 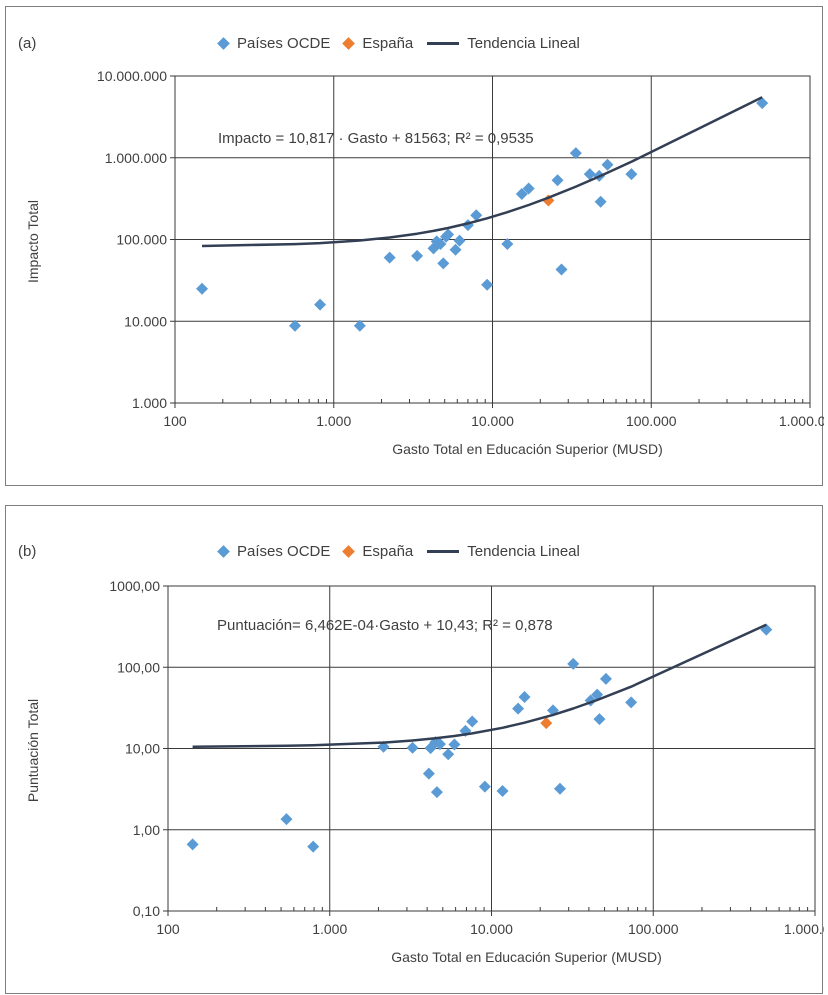 What do you see at coordinates (134, 586) in the screenshot?
I see `y-tick-label: 1000,00` at bounding box center [134, 586].